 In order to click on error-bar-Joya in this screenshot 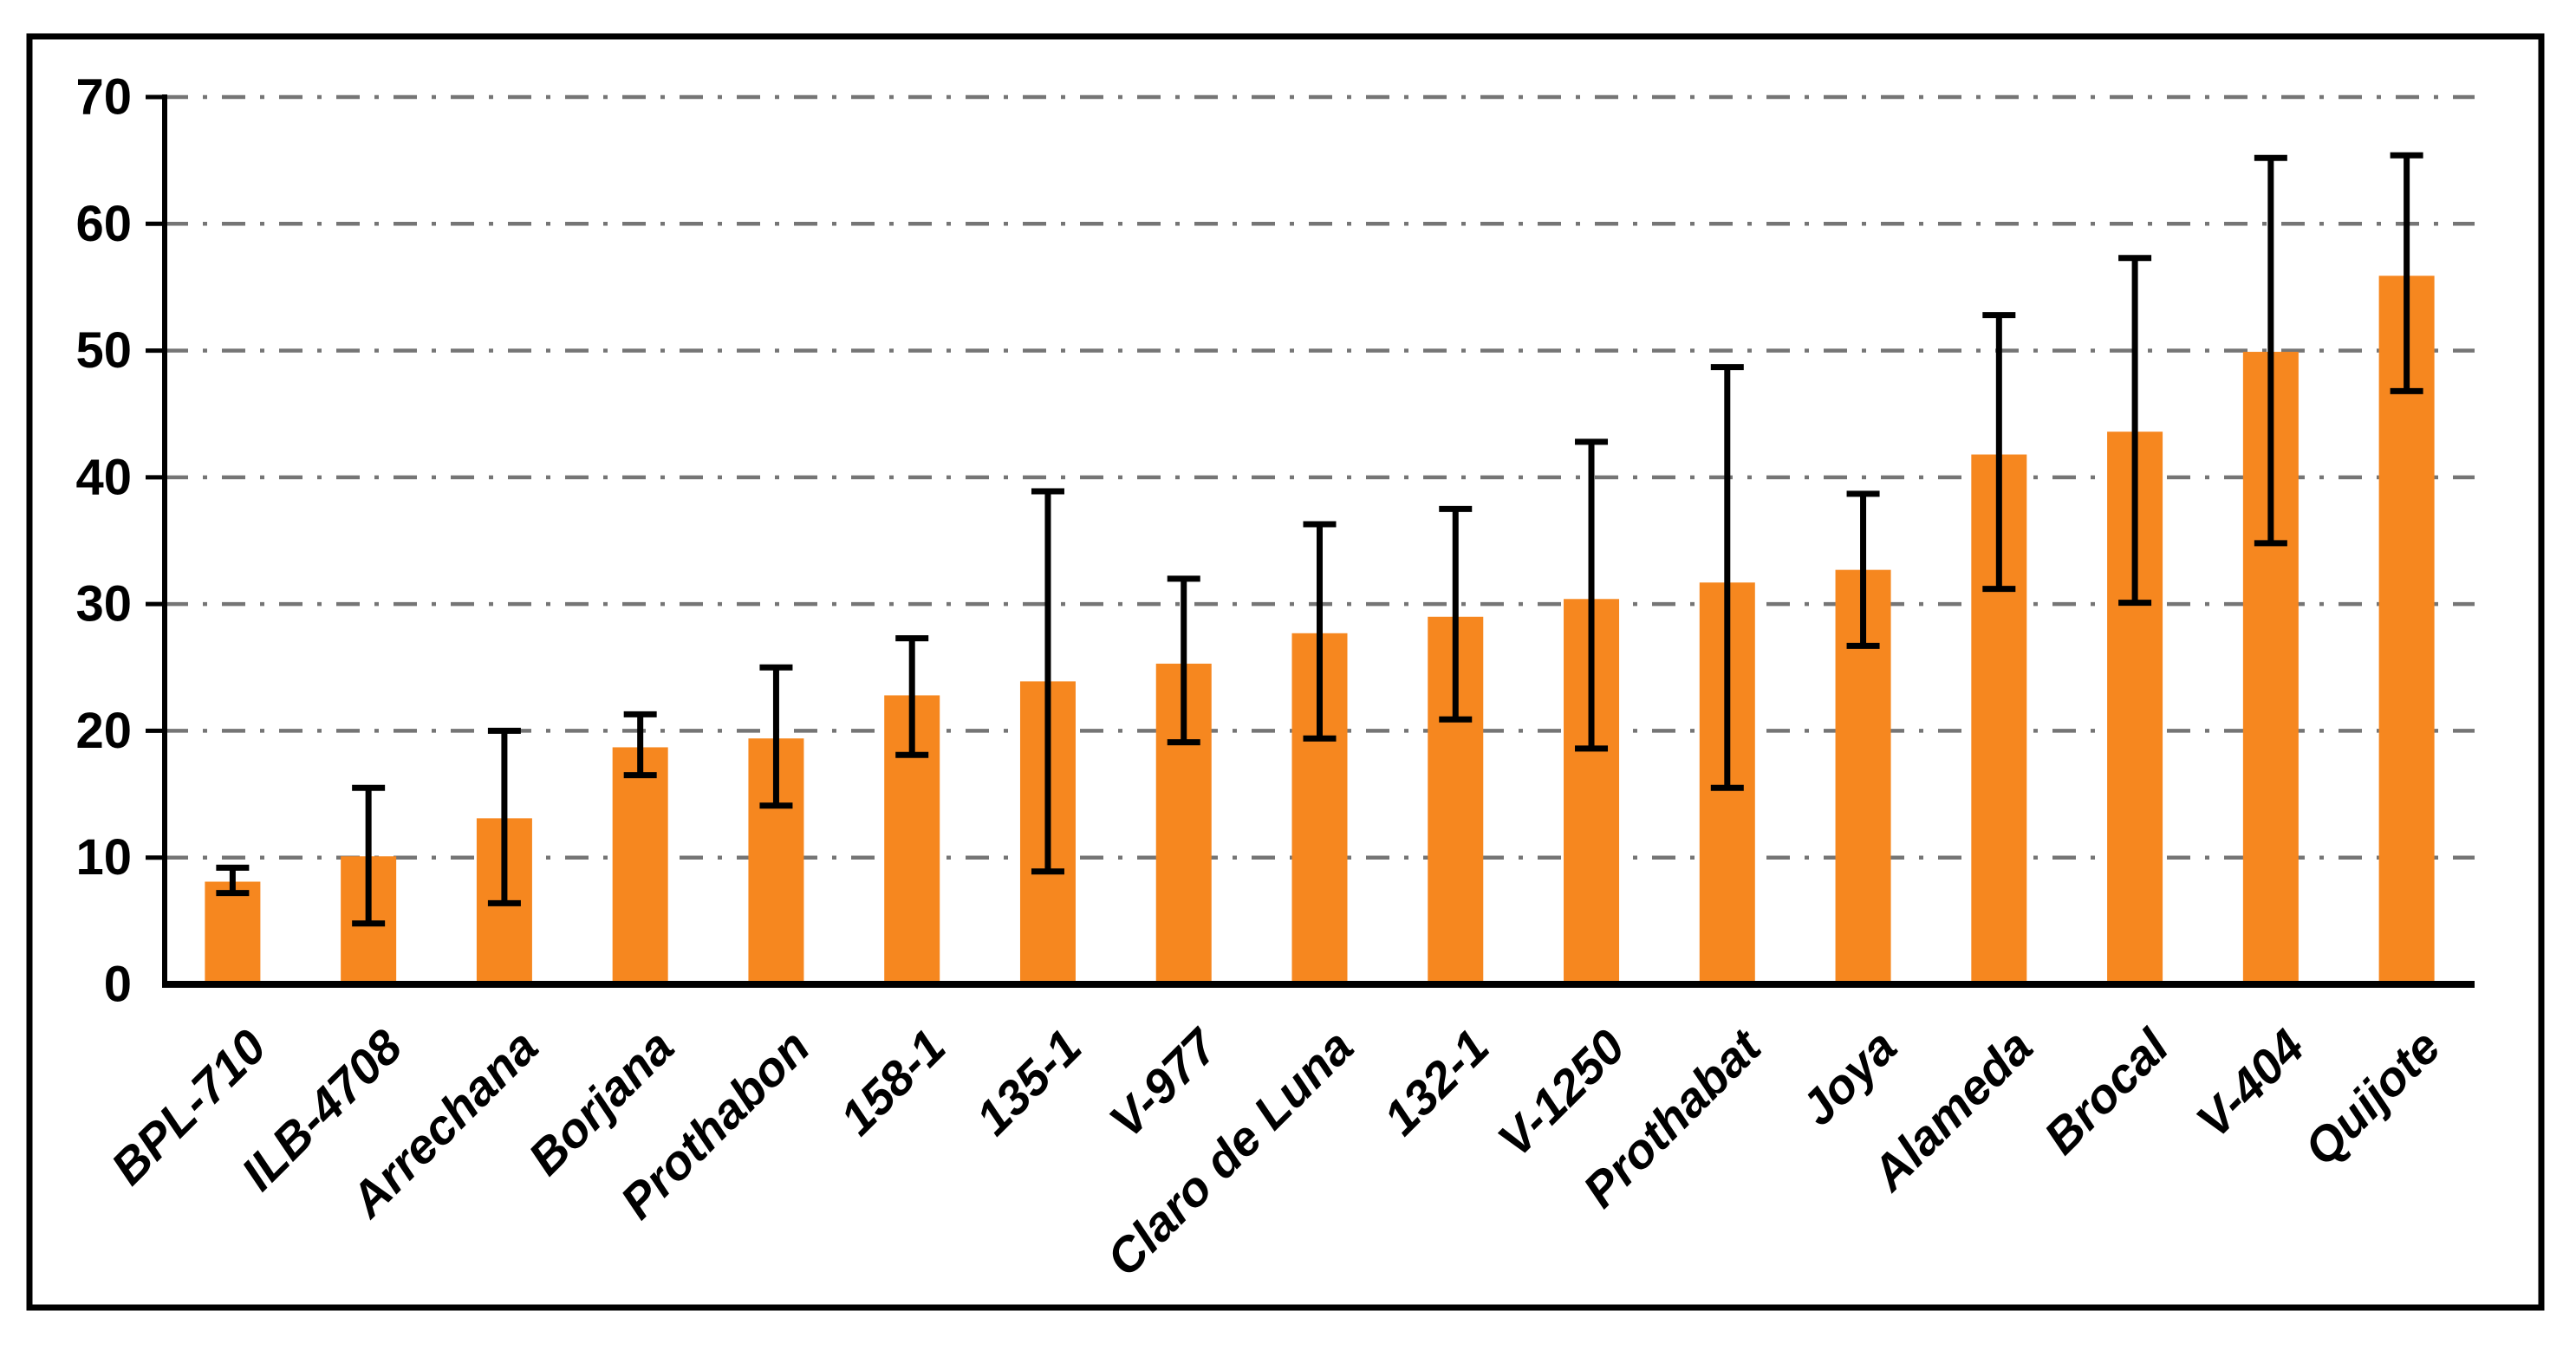, I will do `click(1863, 569)`.